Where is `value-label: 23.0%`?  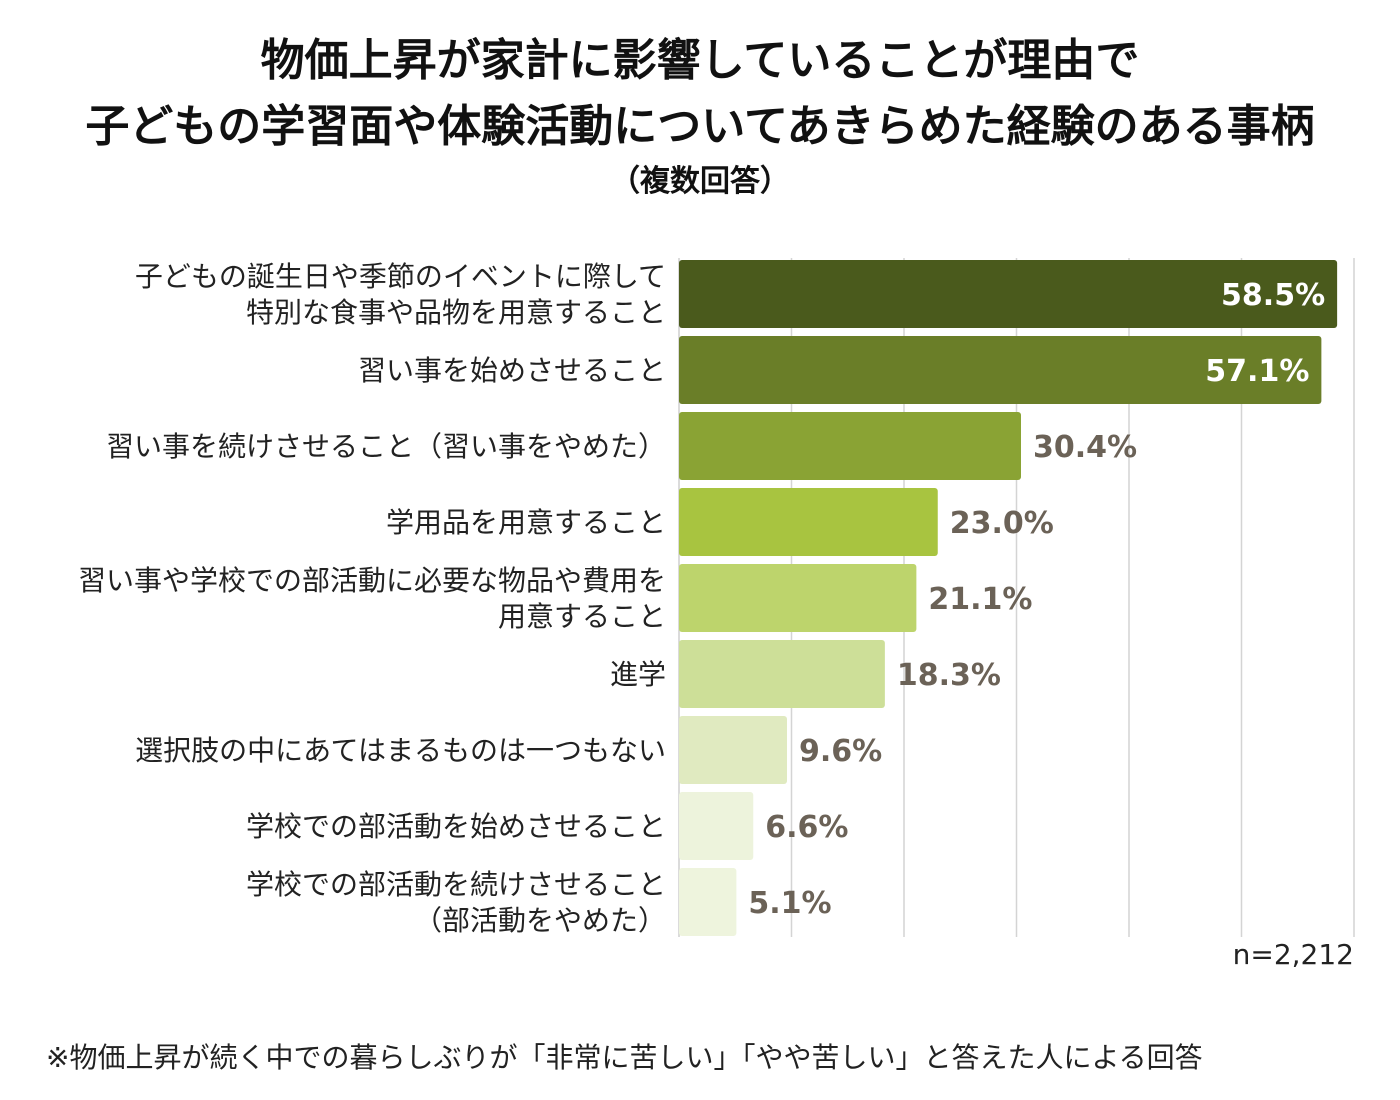
value-label: 23.0% is located at coordinates (1002, 523).